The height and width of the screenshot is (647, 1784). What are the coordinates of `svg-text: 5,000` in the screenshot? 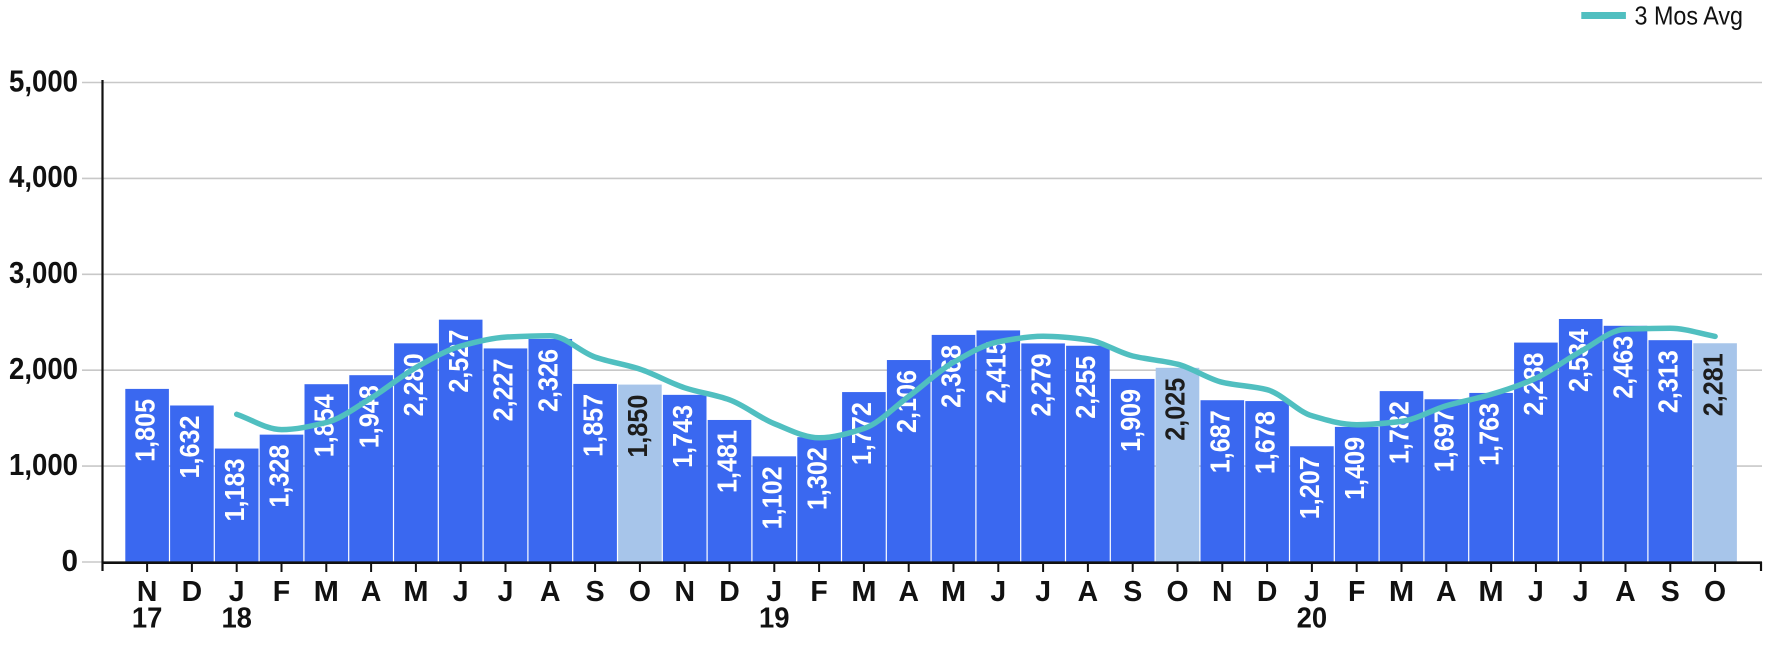 It's located at (43, 80).